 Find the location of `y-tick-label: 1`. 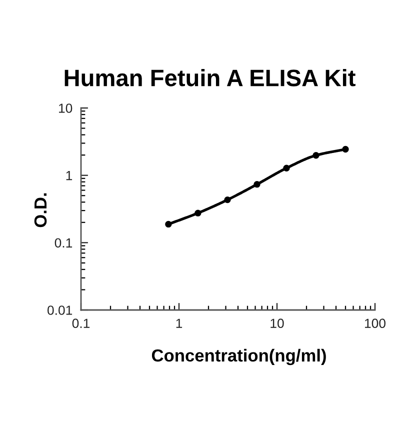

y-tick-label: 1 is located at coordinates (69, 175).